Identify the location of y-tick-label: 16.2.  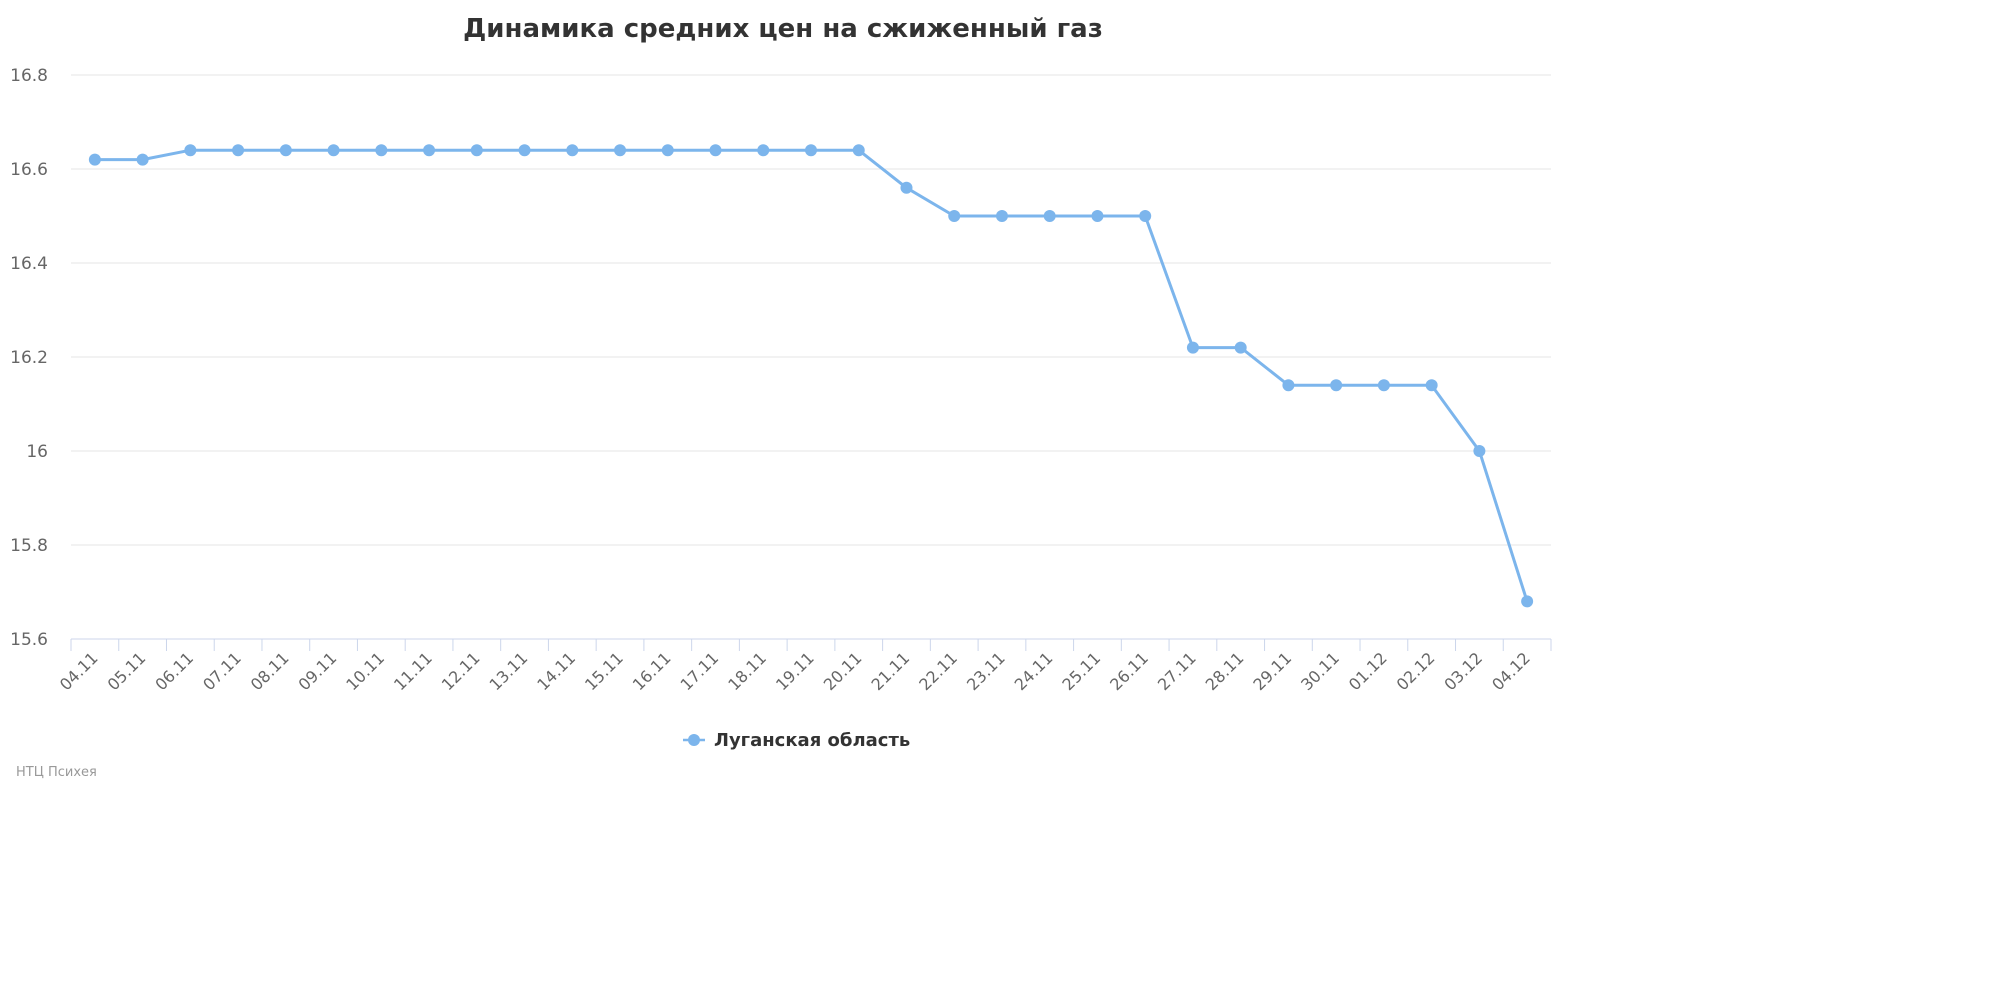
(29, 358).